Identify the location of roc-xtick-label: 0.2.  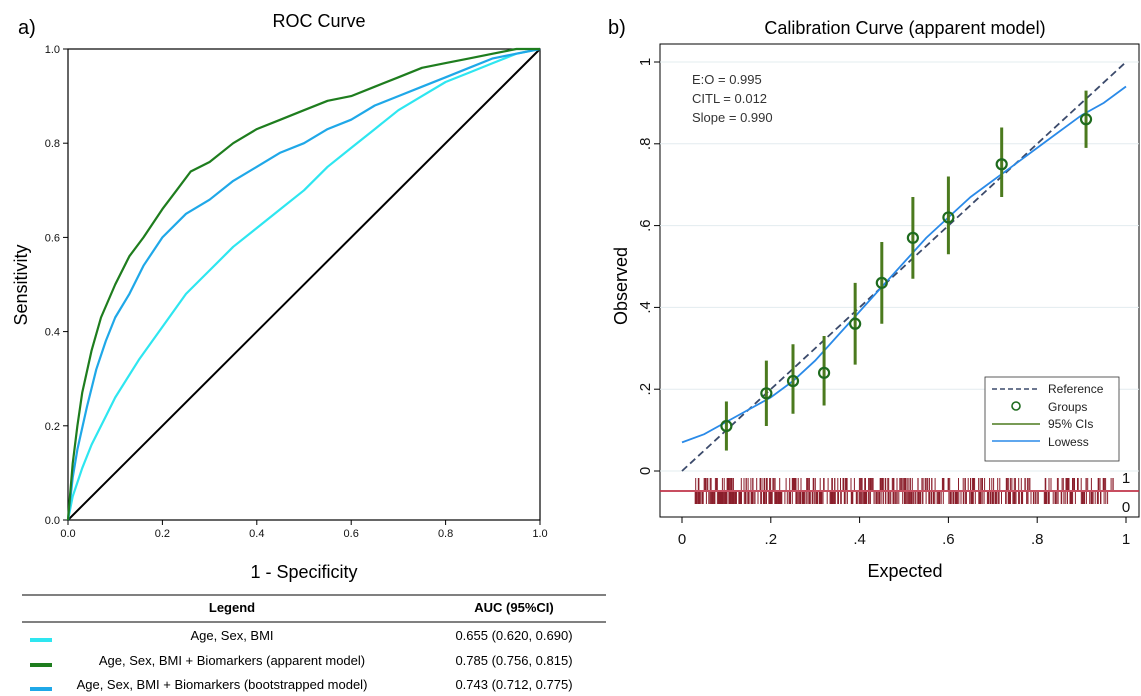
(162, 534).